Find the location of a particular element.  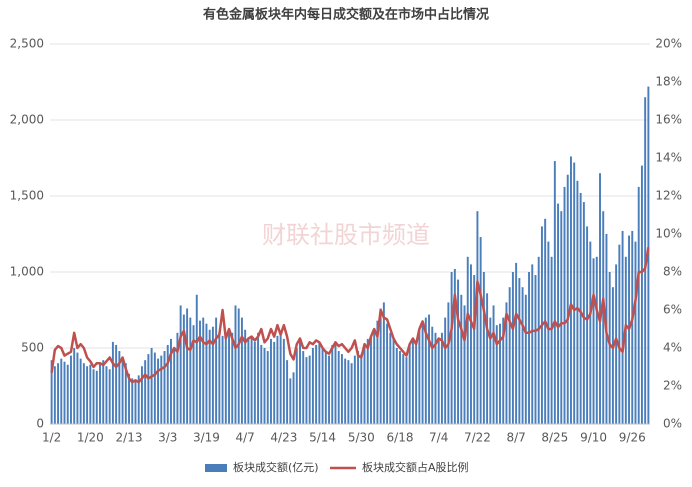

y2-tick-label: 14% is located at coordinates (668, 158).